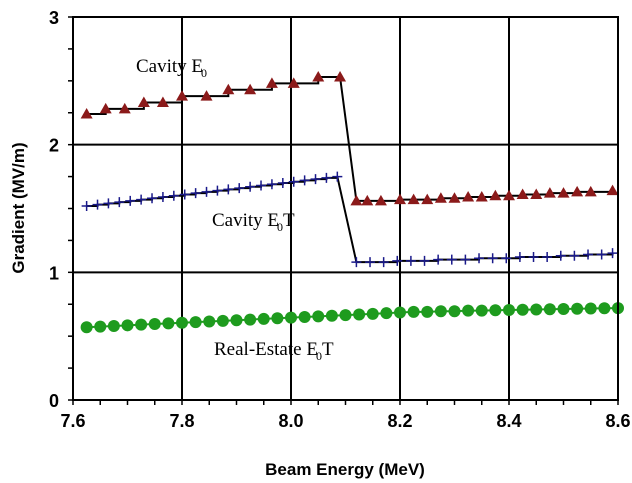 The width and height of the screenshot is (632, 483). I want to click on annotation-cavity-e0t: Cavity E0T, so click(253, 222).